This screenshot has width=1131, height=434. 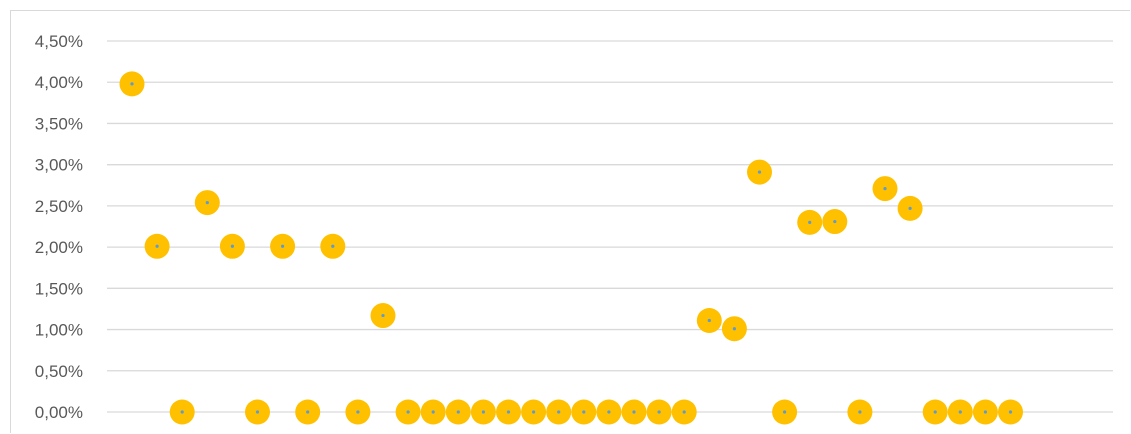 What do you see at coordinates (59, 165) in the screenshot?
I see `y-tick-label: 3,00%` at bounding box center [59, 165].